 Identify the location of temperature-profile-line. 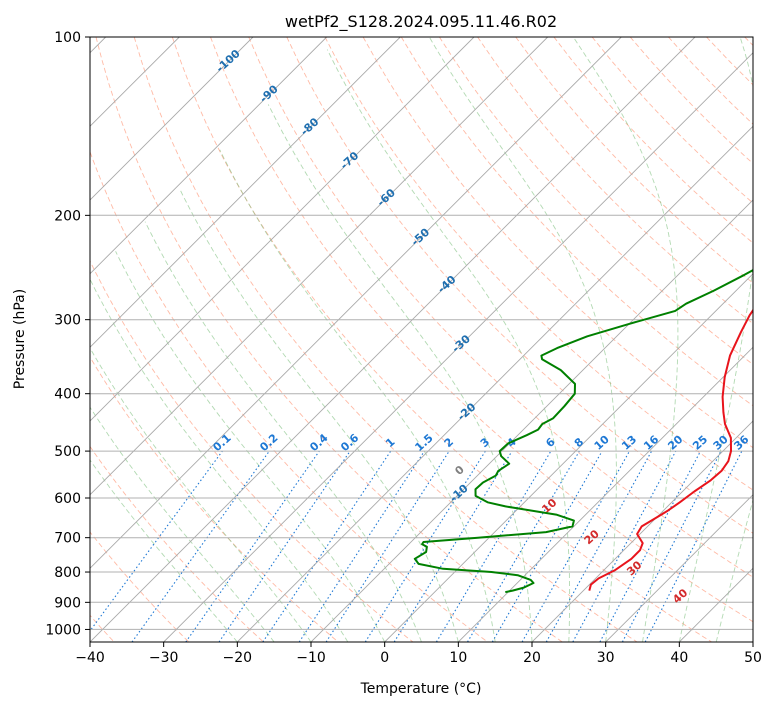
(670, 449).